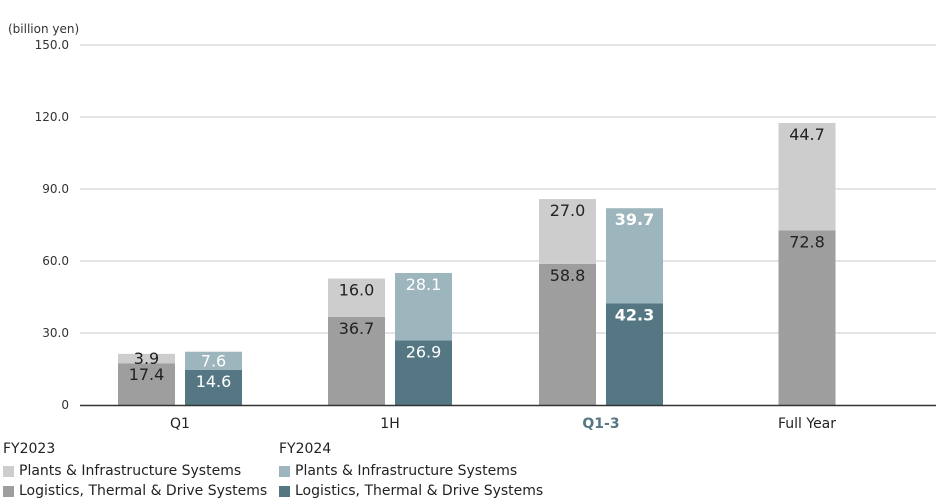 The width and height of the screenshot is (936, 501). What do you see at coordinates (568, 210) in the screenshot?
I see `data-label: 27.0` at bounding box center [568, 210].